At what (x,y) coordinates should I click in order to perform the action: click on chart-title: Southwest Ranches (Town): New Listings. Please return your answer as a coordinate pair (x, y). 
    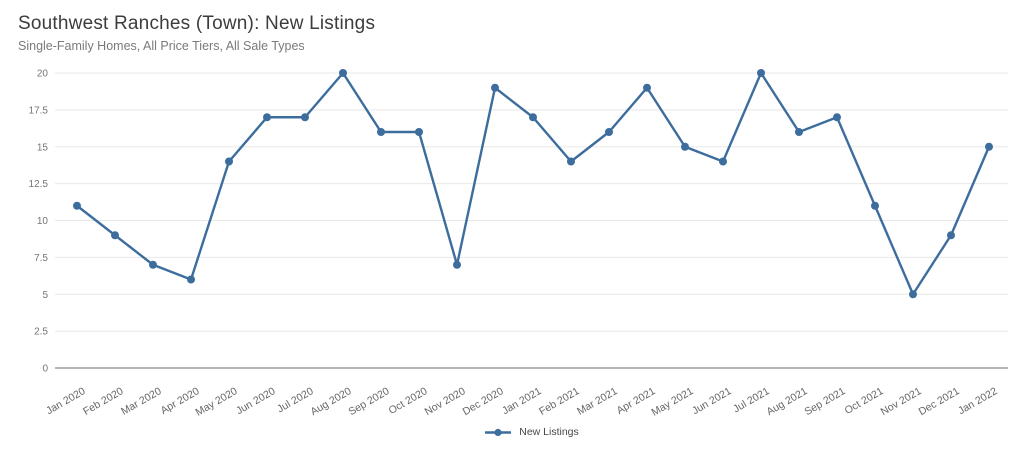
    Looking at the image, I should click on (197, 23).